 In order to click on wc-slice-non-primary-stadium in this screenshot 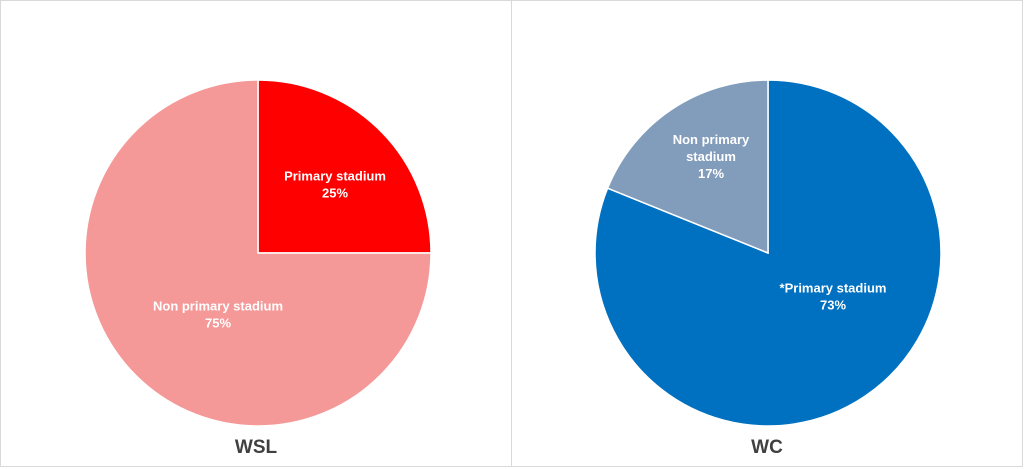, I will do `click(687, 167)`.